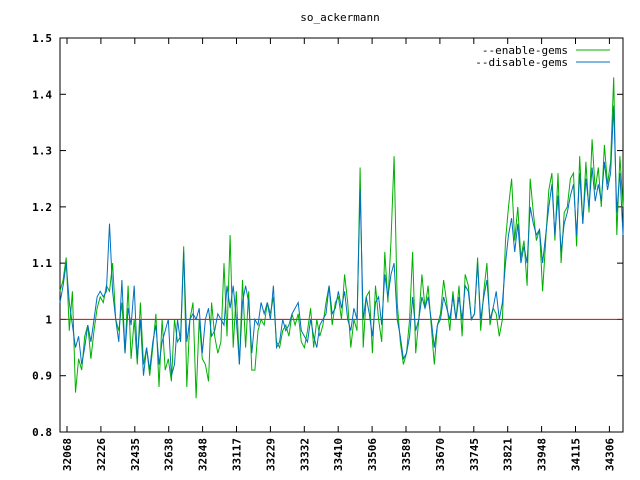  I want to click on x-tick-label: 33117, so click(237, 454).